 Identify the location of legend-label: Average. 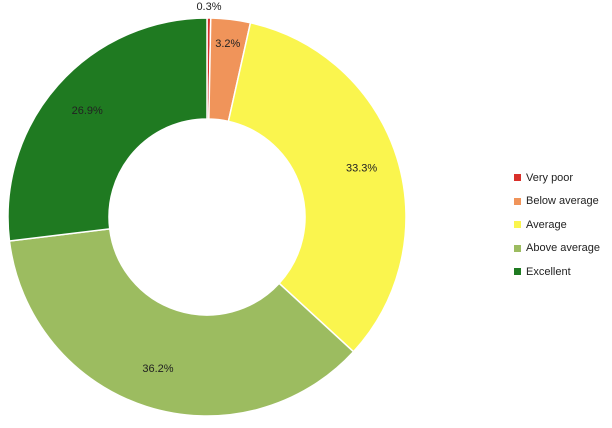
(546, 224).